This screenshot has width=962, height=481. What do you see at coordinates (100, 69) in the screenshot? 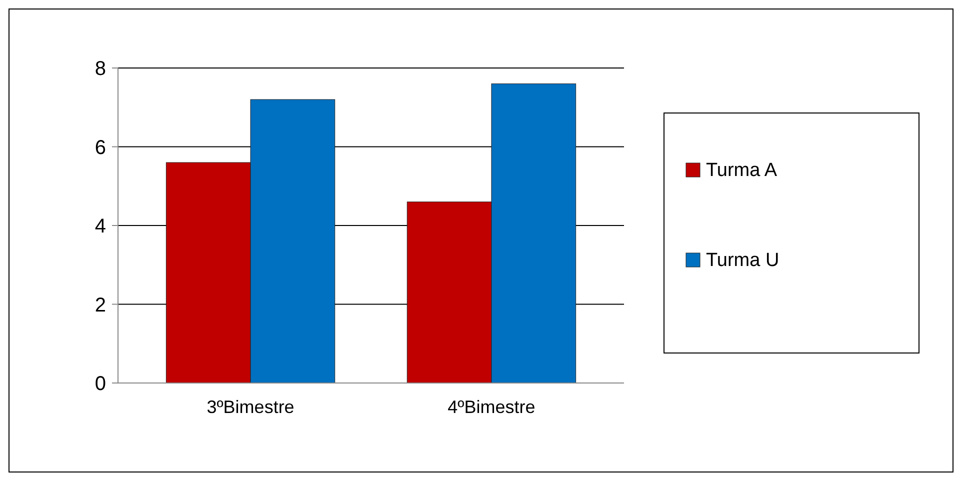
I see `y-tick-label: 8` at bounding box center [100, 69].